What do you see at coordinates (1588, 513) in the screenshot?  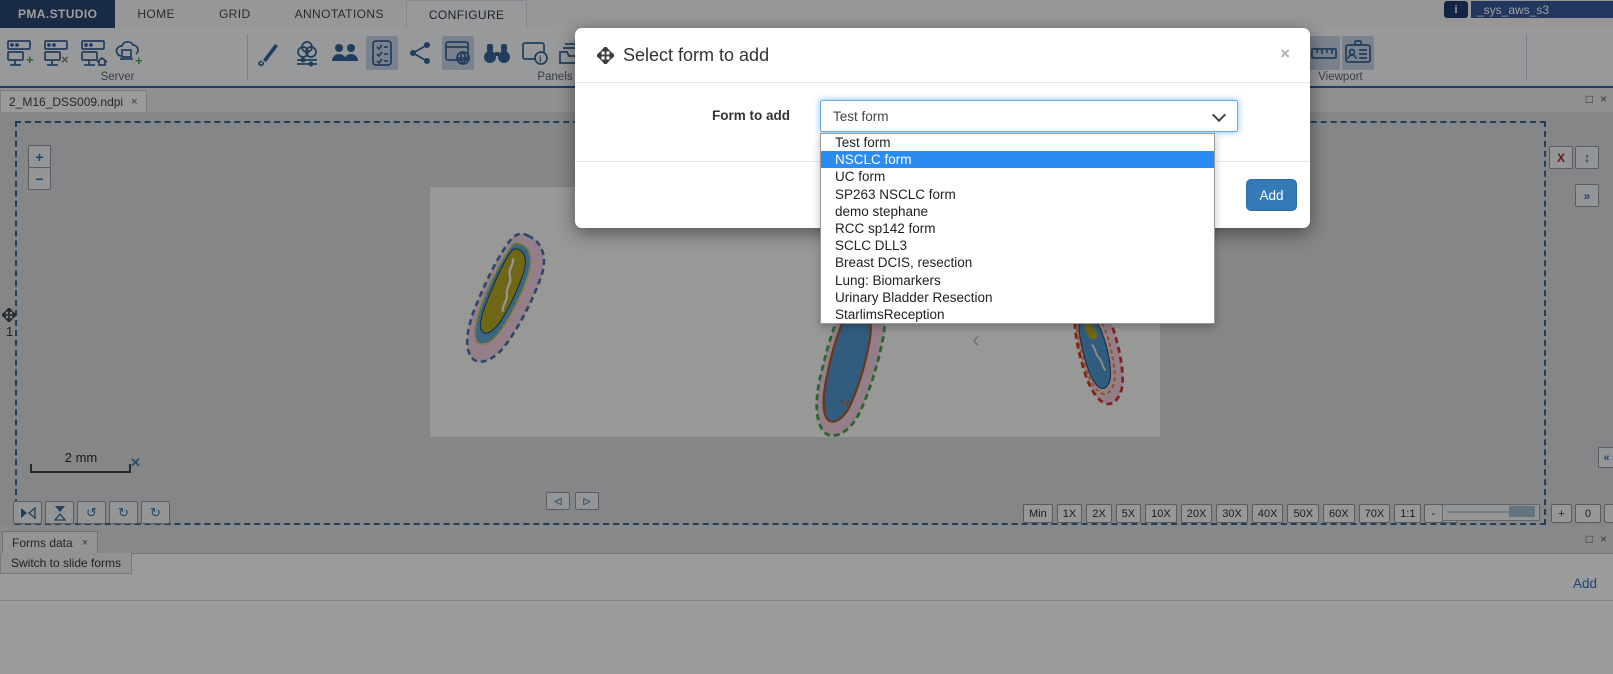 I see `zoom-value-field: 0` at bounding box center [1588, 513].